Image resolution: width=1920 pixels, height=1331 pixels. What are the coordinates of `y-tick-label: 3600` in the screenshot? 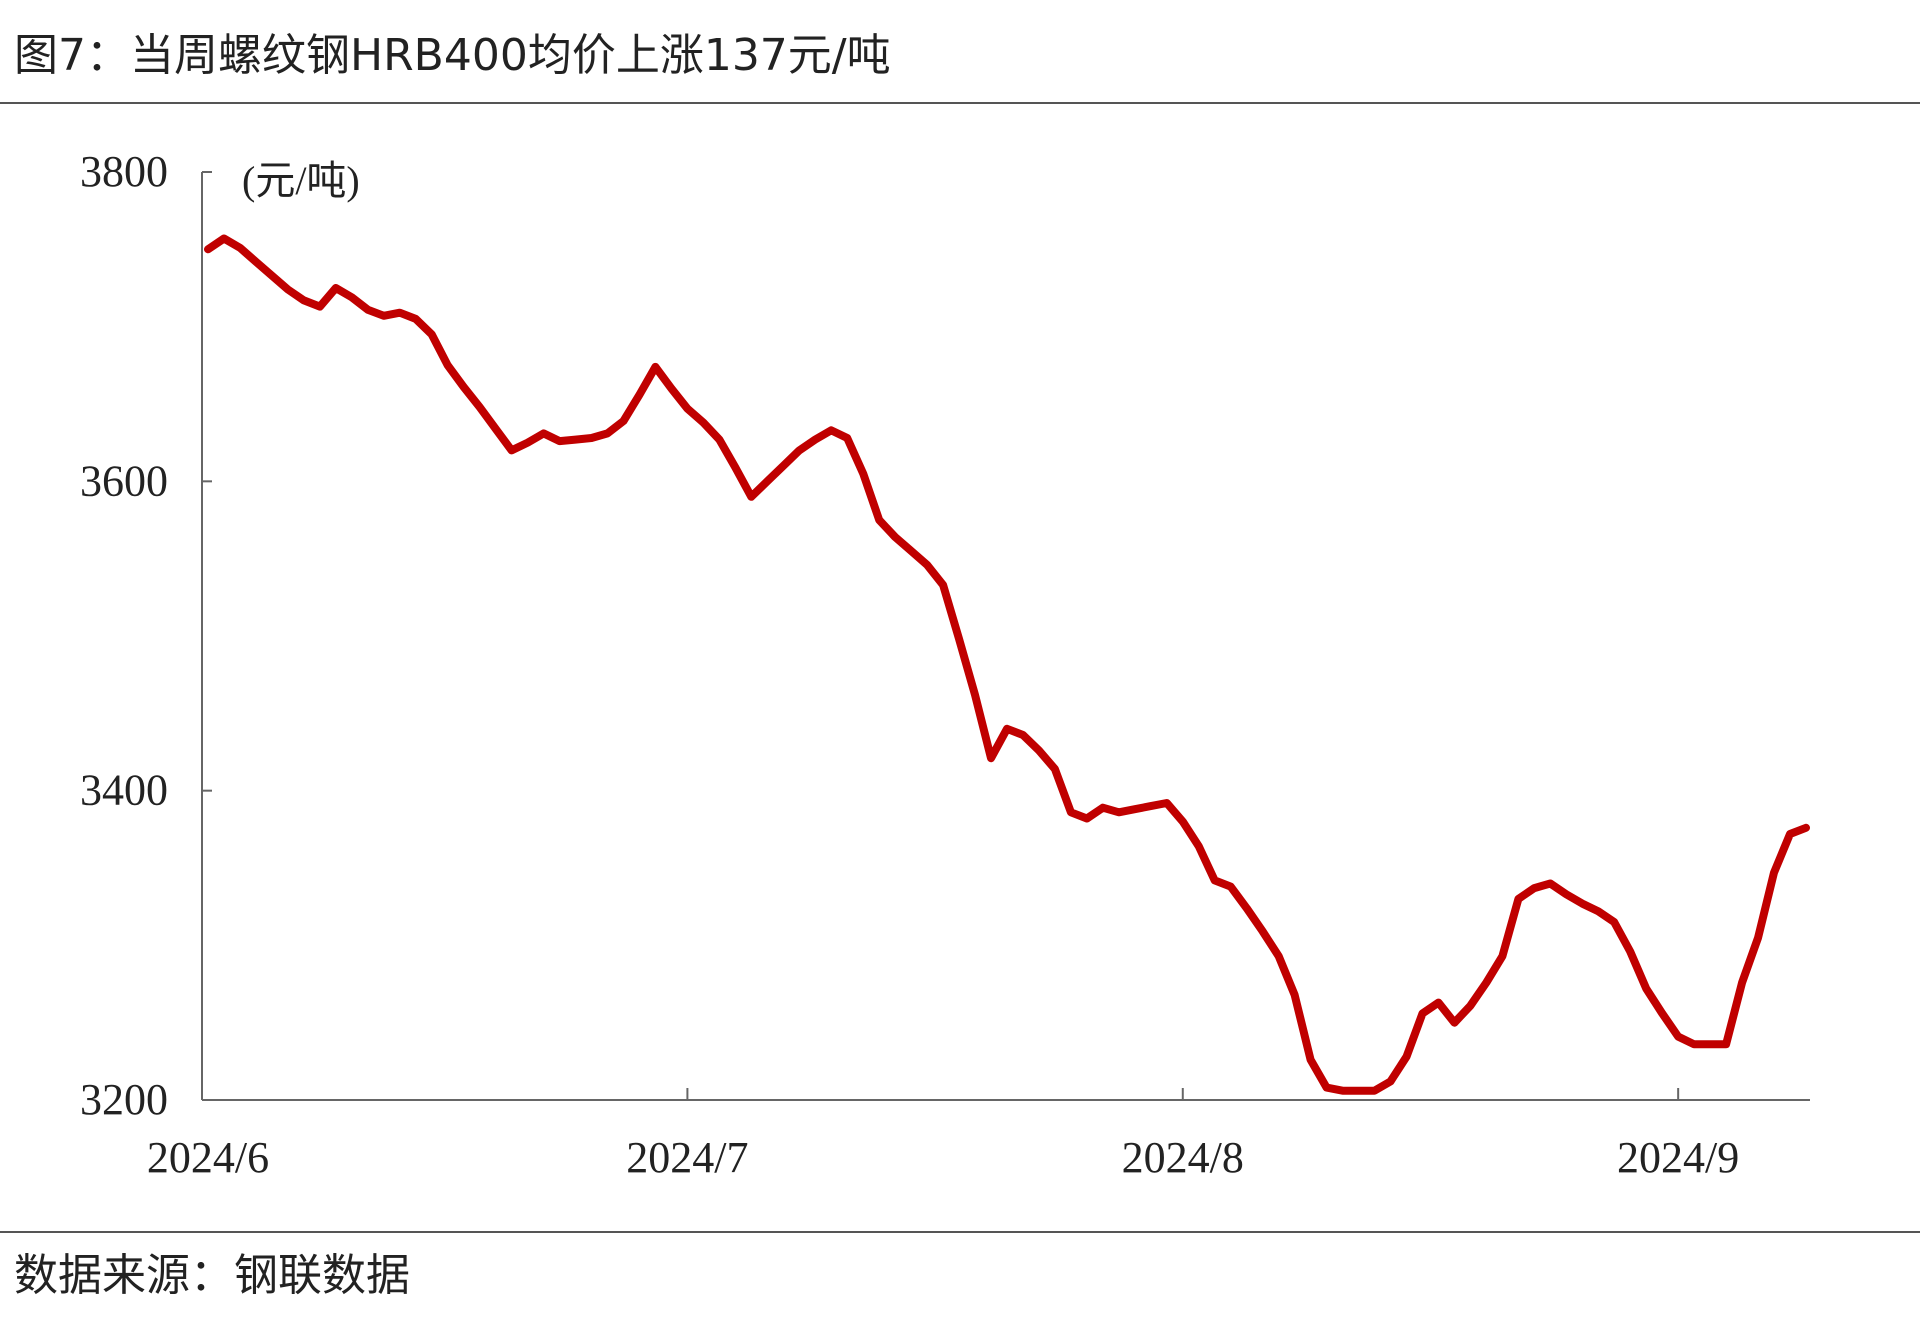 It's located at (124, 480).